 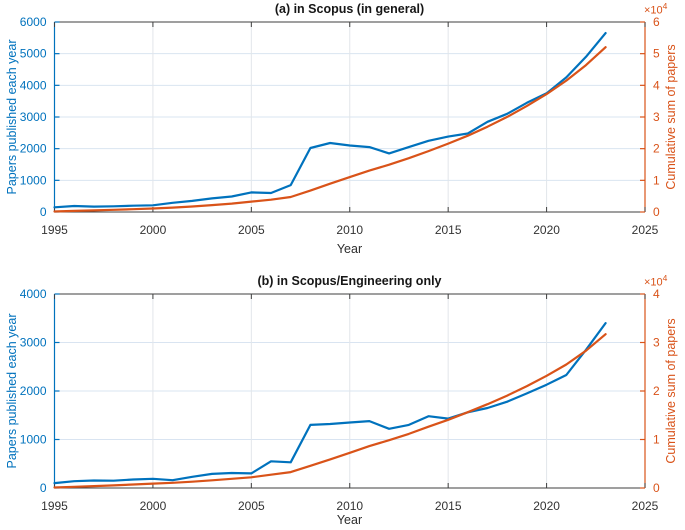 What do you see at coordinates (349, 281) in the screenshot?
I see `subplot-b-title: (b) in Scopus/Engineering only` at bounding box center [349, 281].